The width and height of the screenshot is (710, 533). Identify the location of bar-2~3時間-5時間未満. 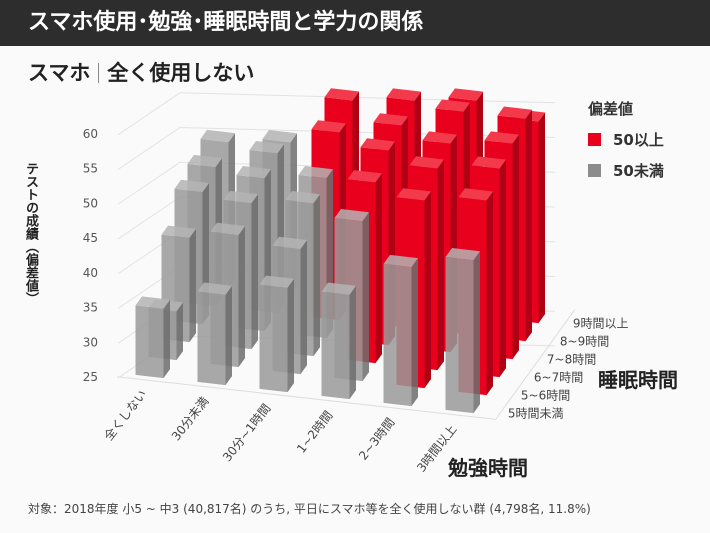
(400, 330).